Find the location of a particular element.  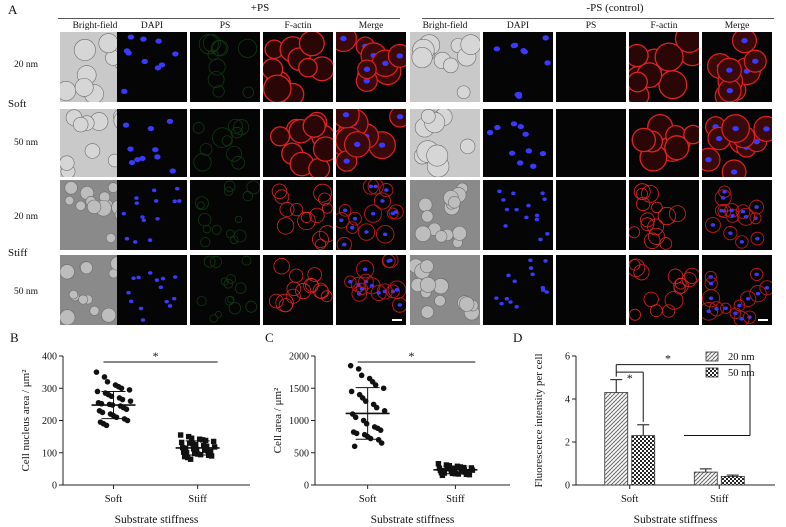

micrograph-factin-row3 is located at coordinates (298, 215).